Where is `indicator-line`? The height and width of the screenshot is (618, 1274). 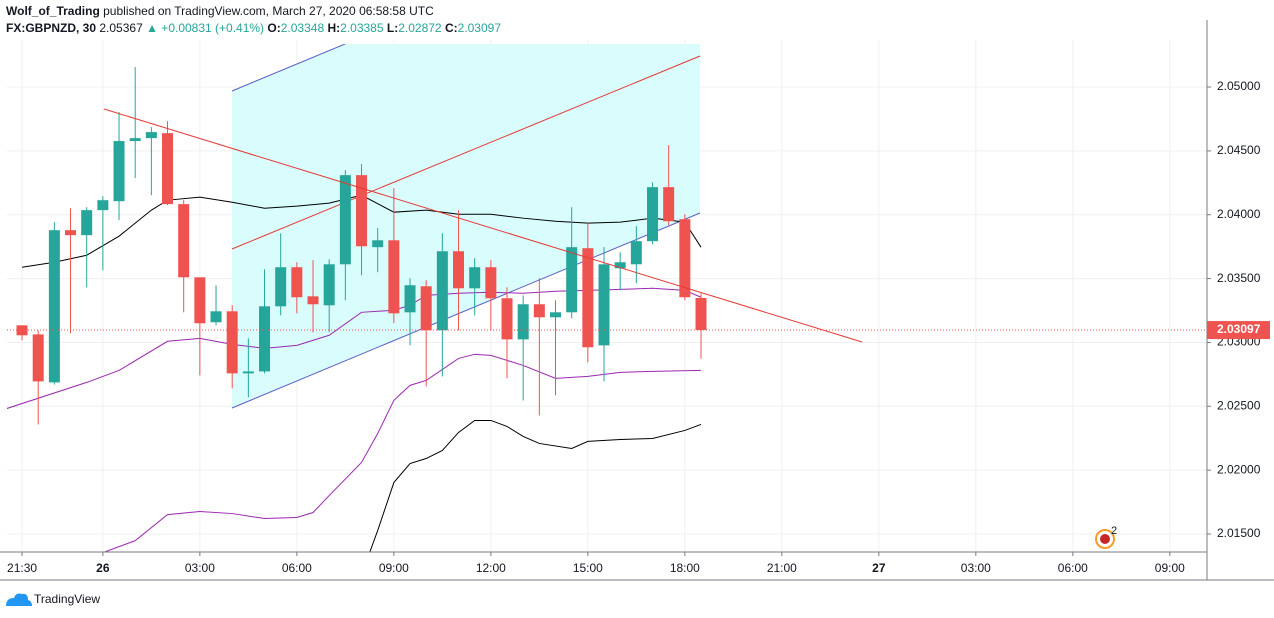 indicator-line is located at coordinates (535, 485).